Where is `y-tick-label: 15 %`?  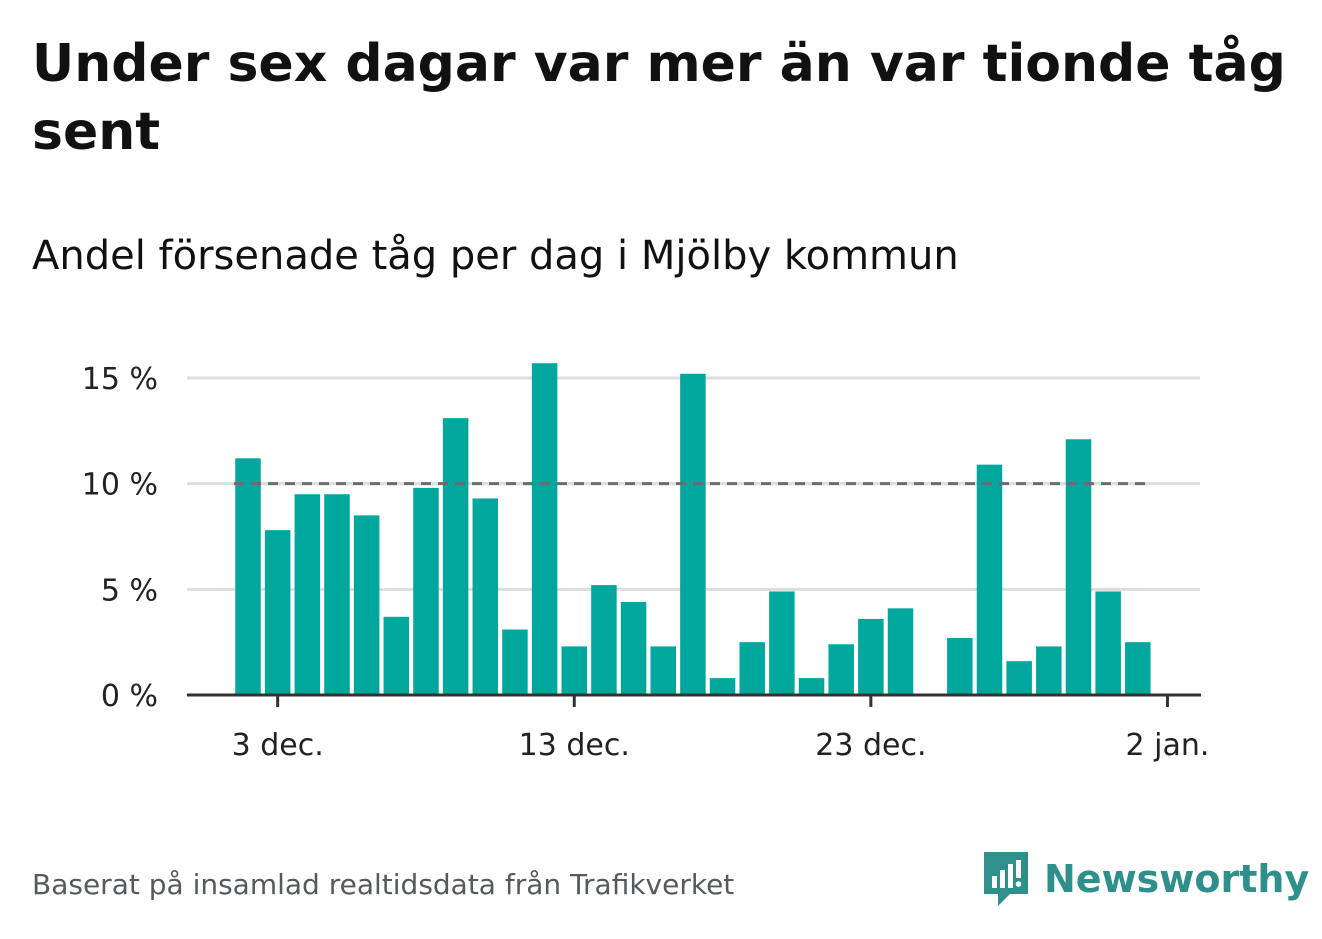 y-tick-label: 15 % is located at coordinates (120, 379).